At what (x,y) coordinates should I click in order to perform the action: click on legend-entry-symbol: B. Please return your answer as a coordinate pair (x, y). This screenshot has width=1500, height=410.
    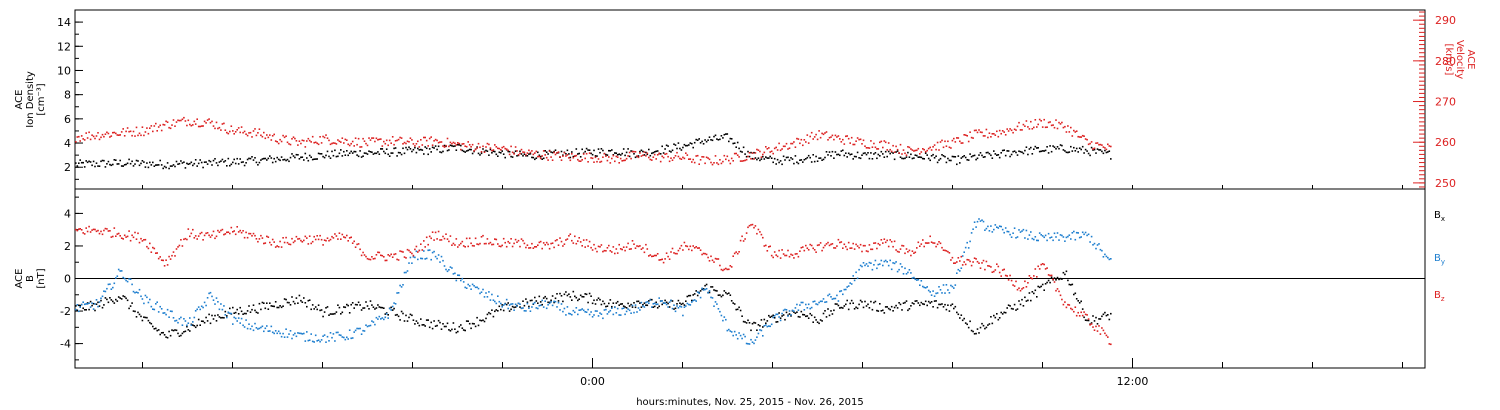
    Looking at the image, I should click on (1437, 258).